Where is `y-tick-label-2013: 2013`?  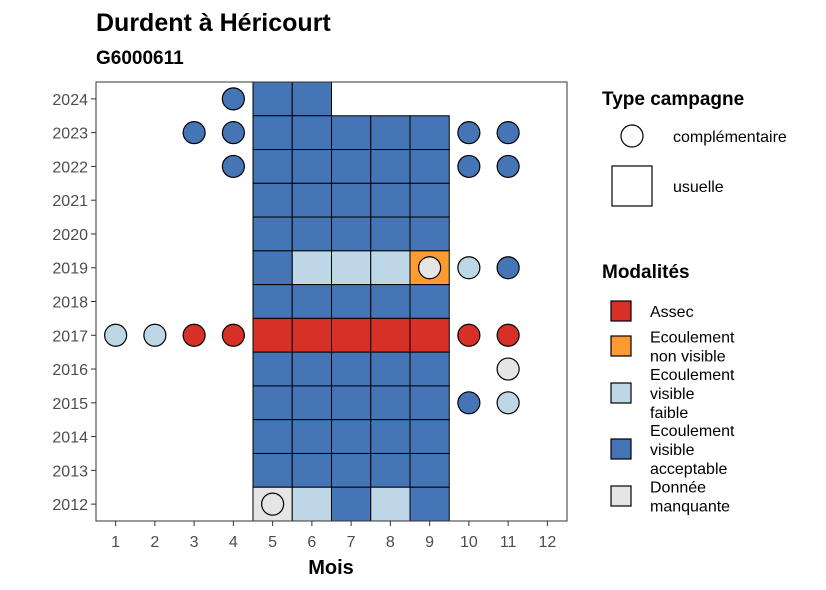 y-tick-label-2013: 2013 is located at coordinates (70, 471).